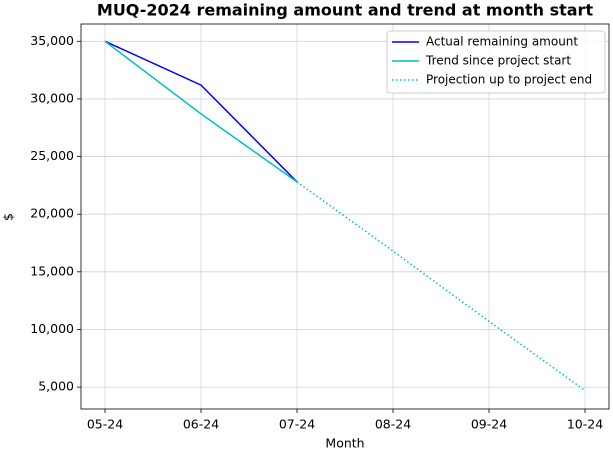 Image resolution: width=613 pixels, height=454 pixels. What do you see at coordinates (52, 97) in the screenshot?
I see `y-tick-label: 30,000` at bounding box center [52, 97].